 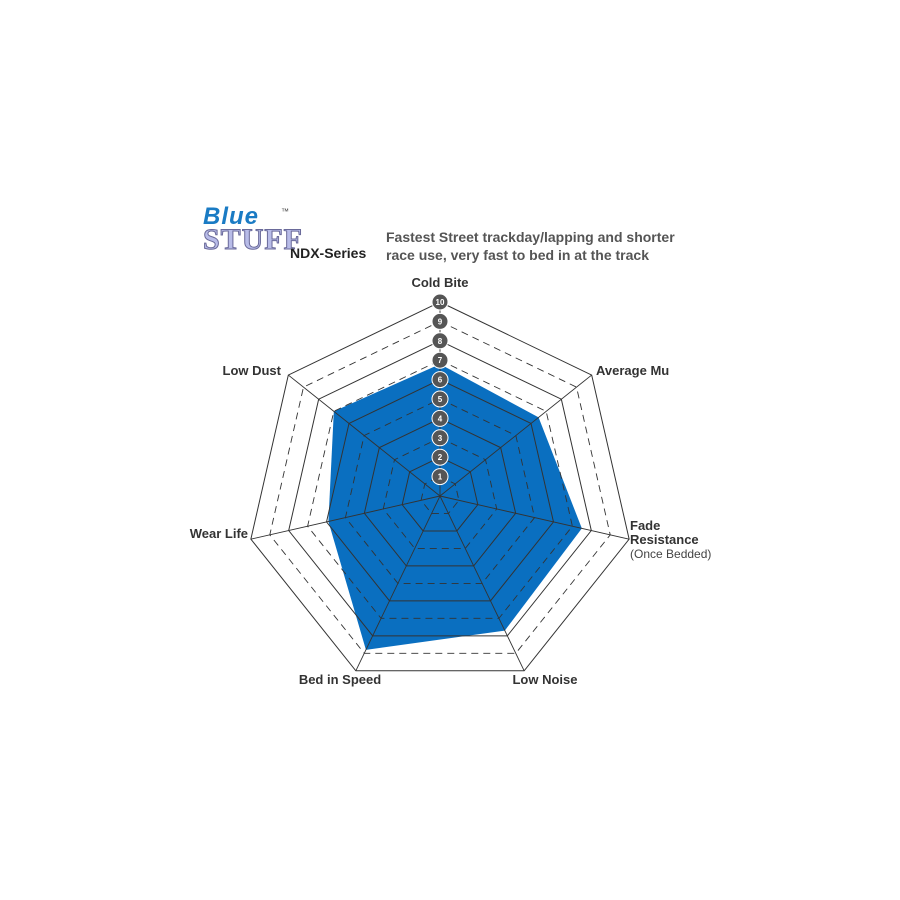 I want to click on axis-label: Fade, so click(x=645, y=525).